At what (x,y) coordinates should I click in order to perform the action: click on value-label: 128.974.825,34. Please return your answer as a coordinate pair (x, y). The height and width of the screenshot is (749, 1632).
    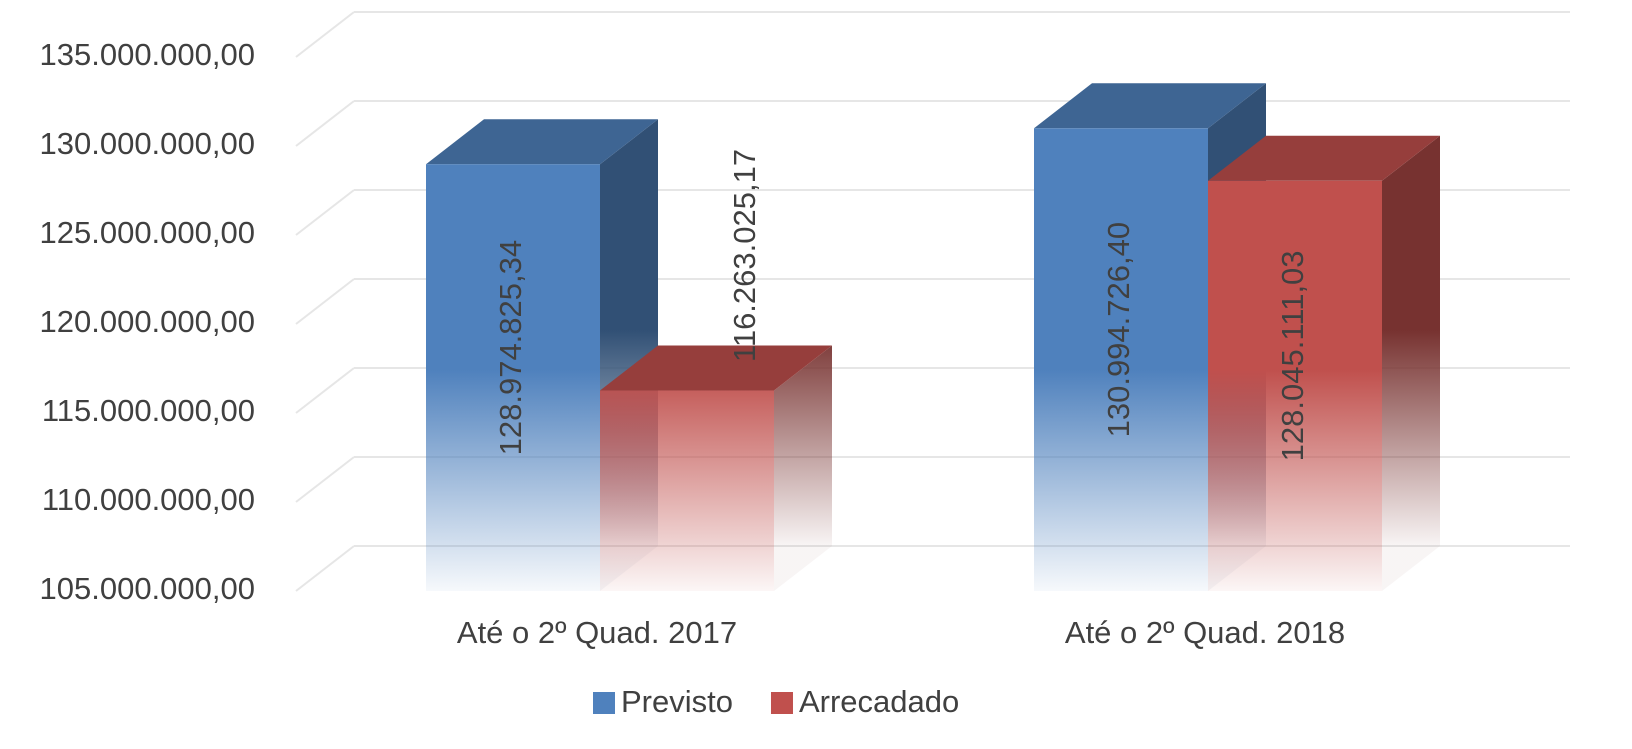
    Looking at the image, I should click on (510, 348).